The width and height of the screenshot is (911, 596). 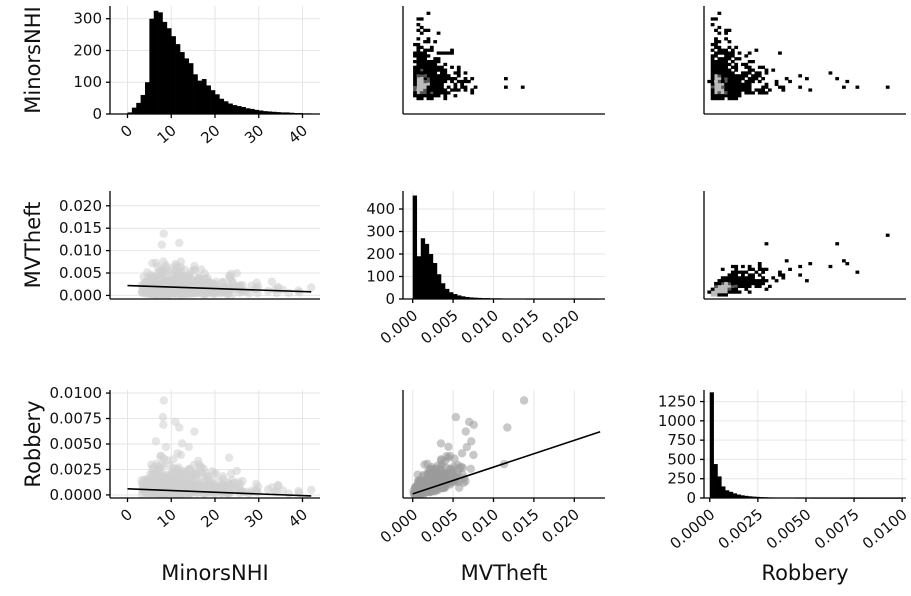 I want to click on y-tick-label: 0.020, so click(x=80, y=206).